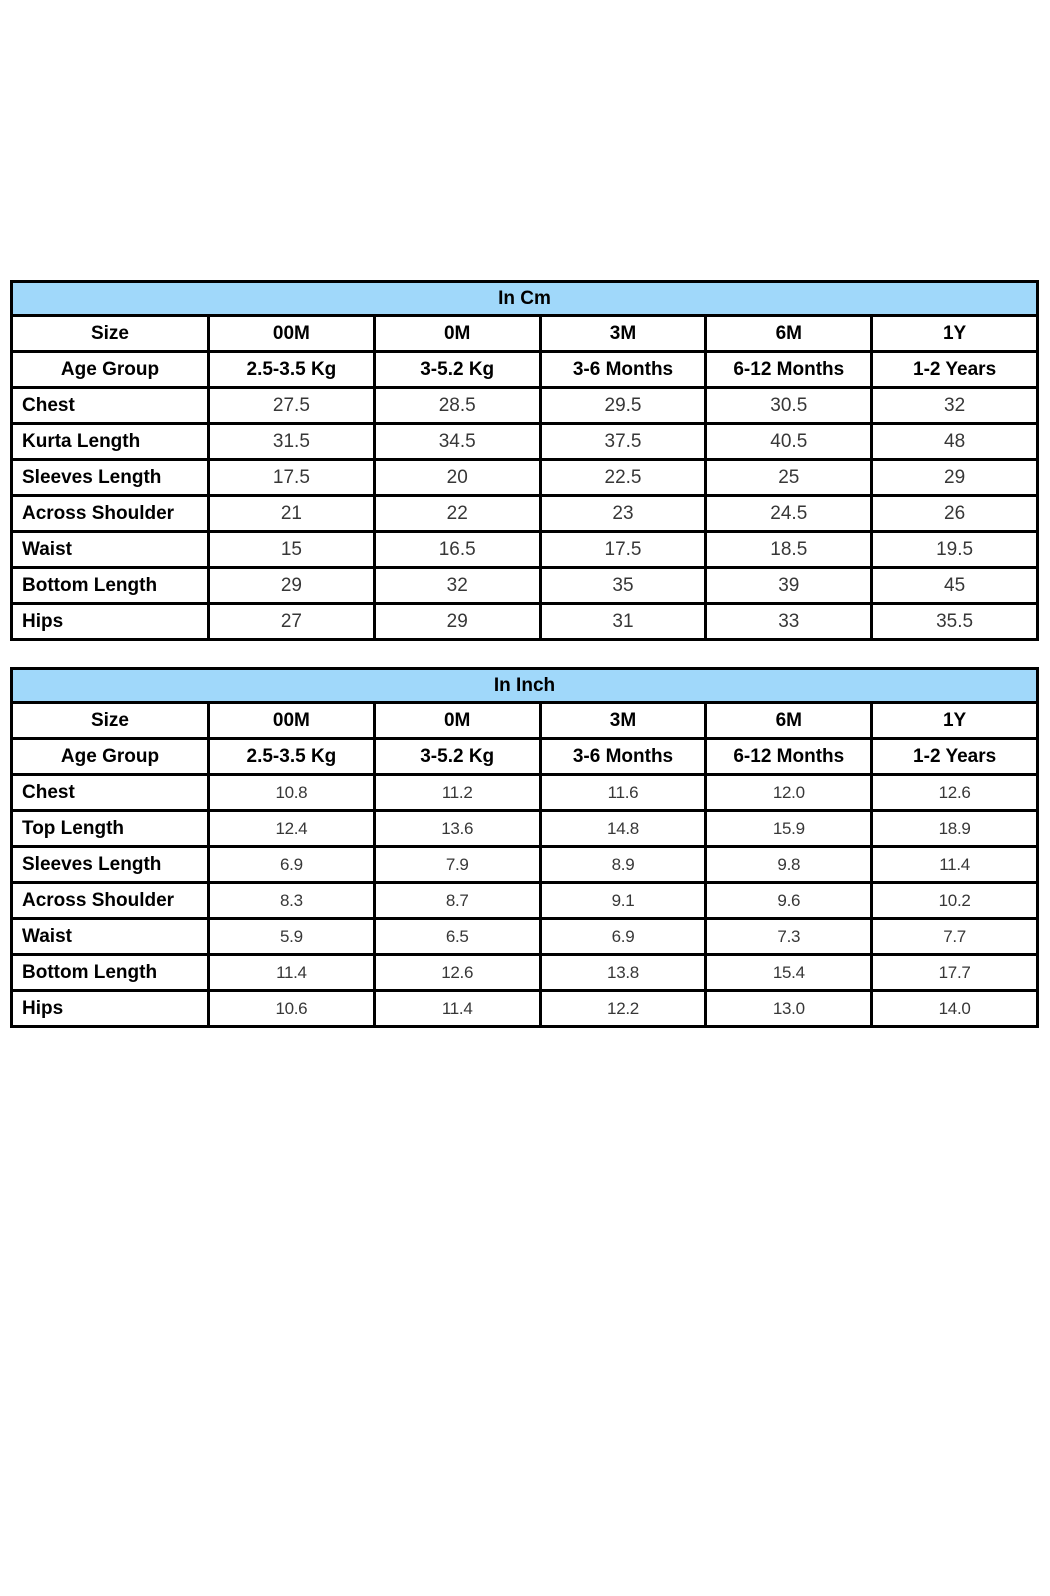 The image size is (1050, 1596). I want to click on row-label: Waist, so click(110, 549).